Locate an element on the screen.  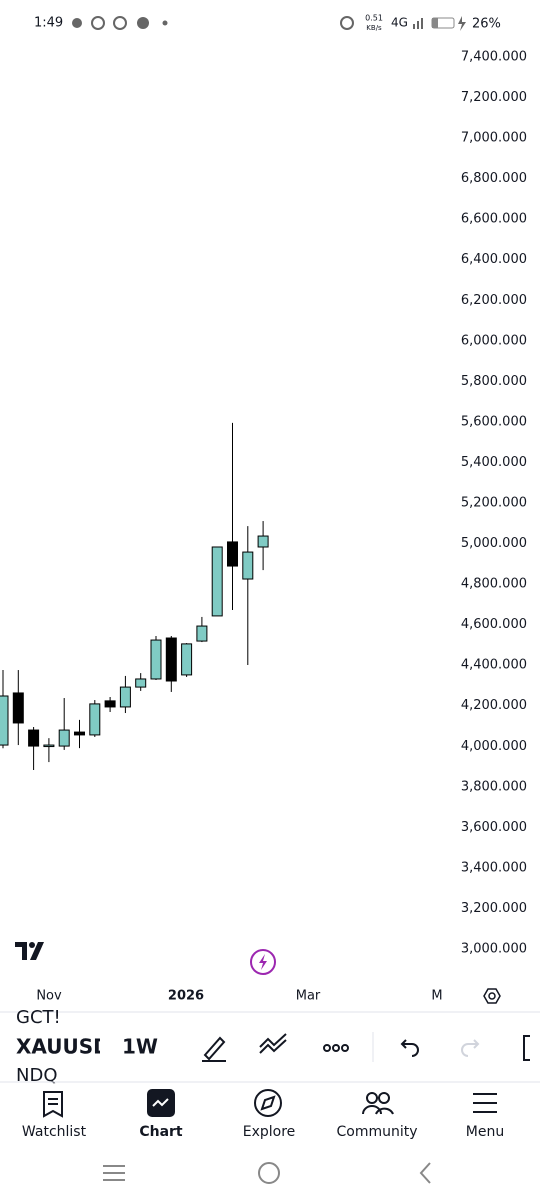
y-tick-label: 7,400.000 is located at coordinates (494, 57).